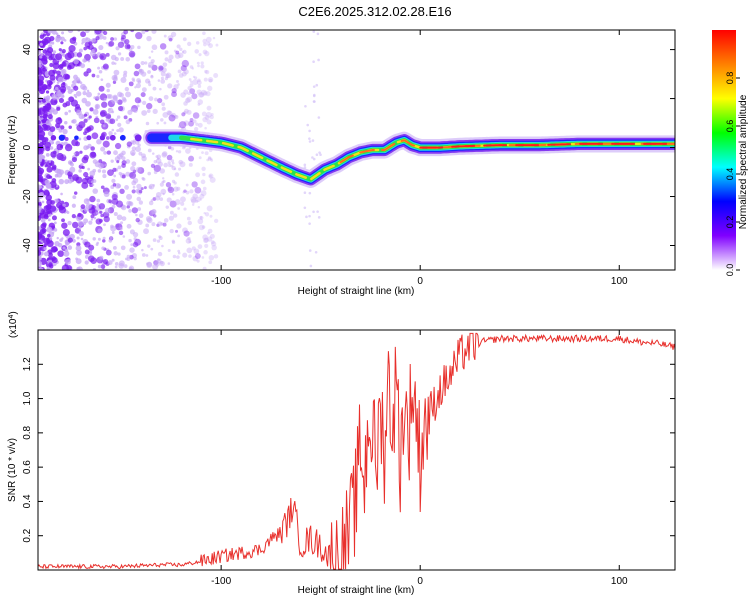 This screenshot has height=600, width=750. I want to click on y-tick-label: 0.8, so click(27, 432).